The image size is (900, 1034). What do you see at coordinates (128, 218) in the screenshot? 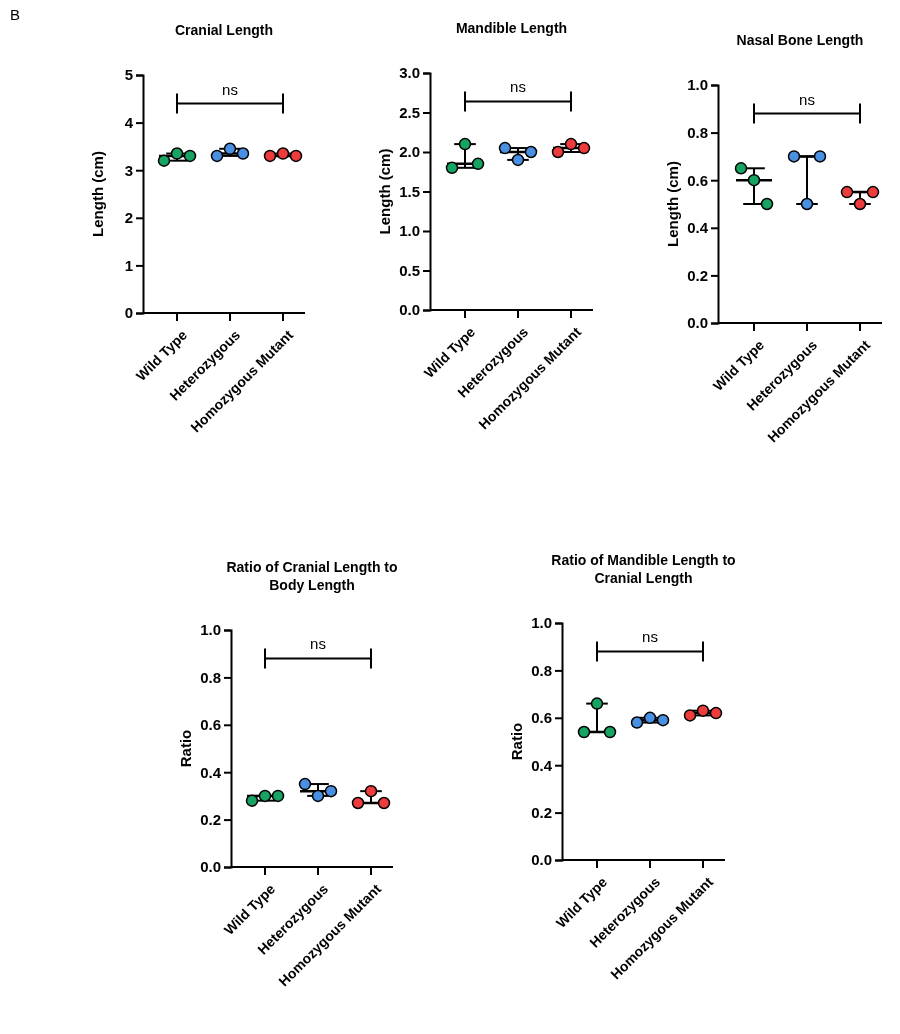
I see `y-tick-label: 2` at bounding box center [128, 218].